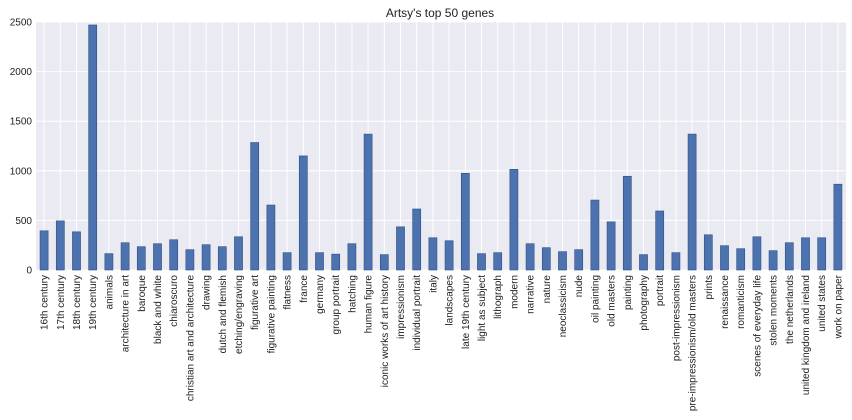 Image resolution: width=852 pixels, height=420 pixels. What do you see at coordinates (61, 302) in the screenshot?
I see `x-tick-label: 17th century` at bounding box center [61, 302].